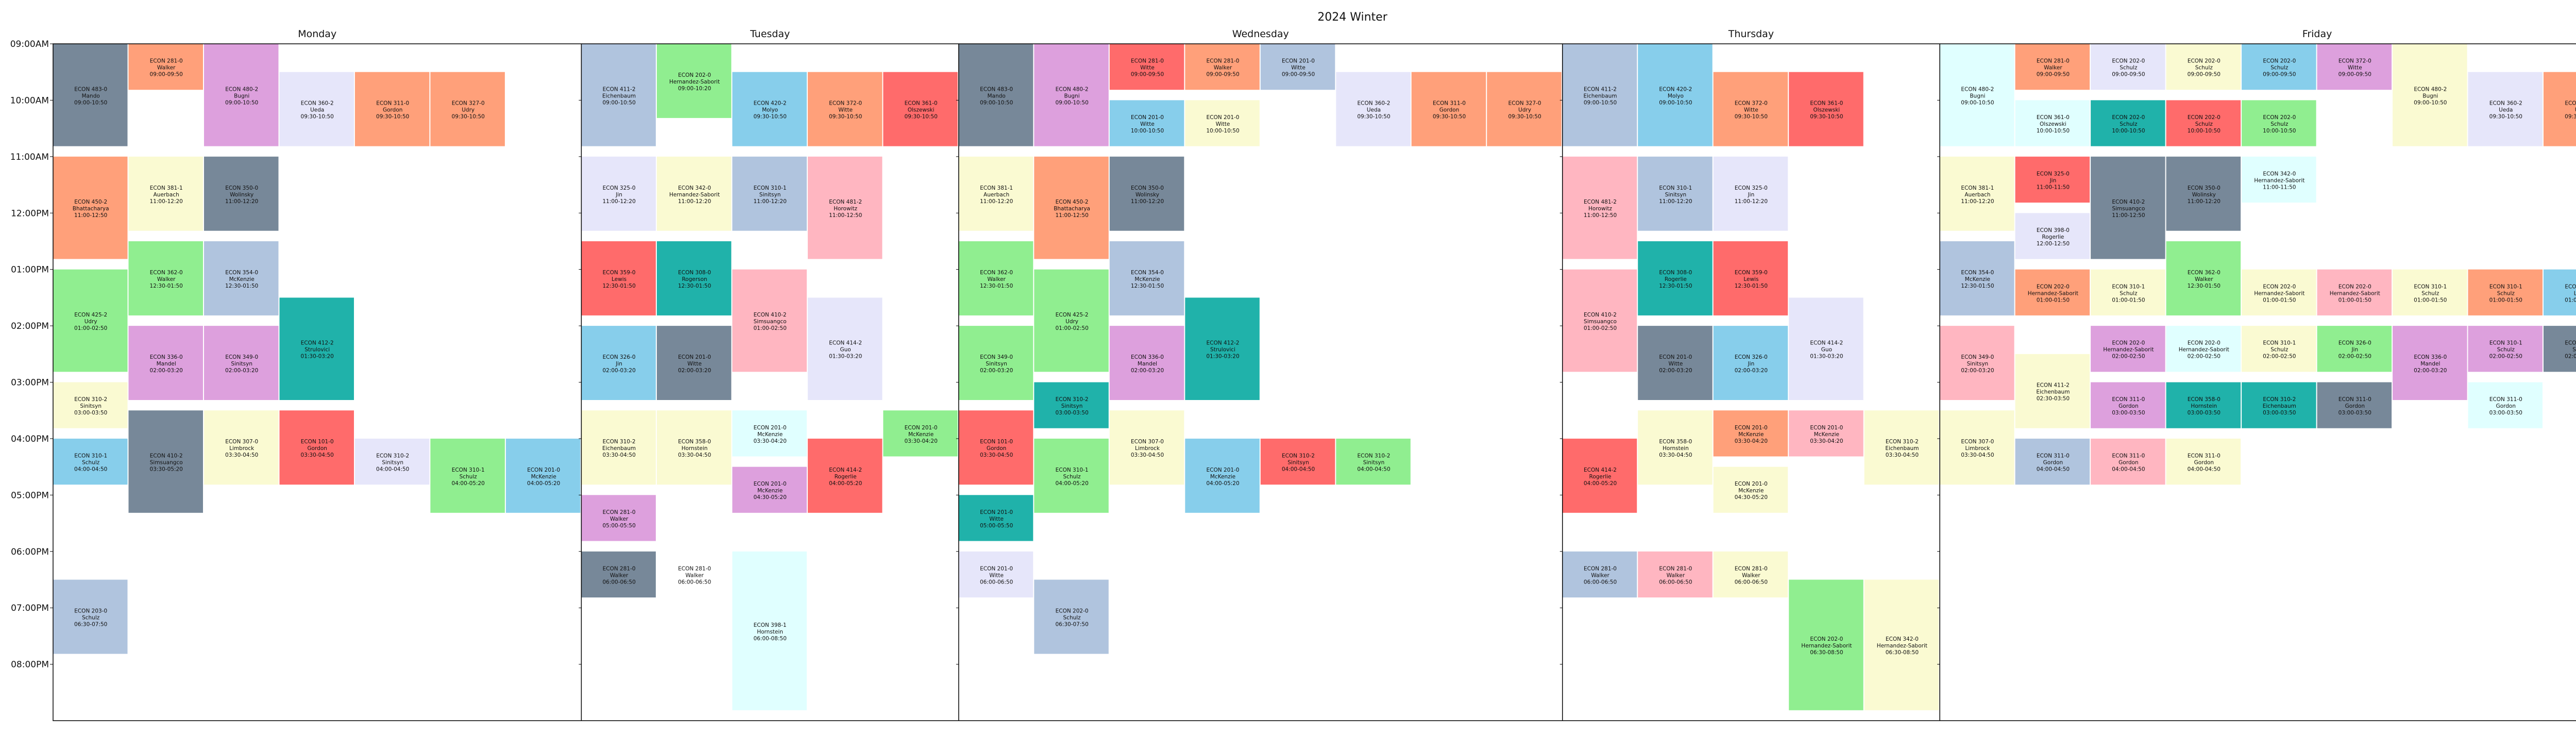 The height and width of the screenshot is (732, 2576). Describe the element at coordinates (468, 110) in the screenshot. I see `event-label: Udry` at that location.